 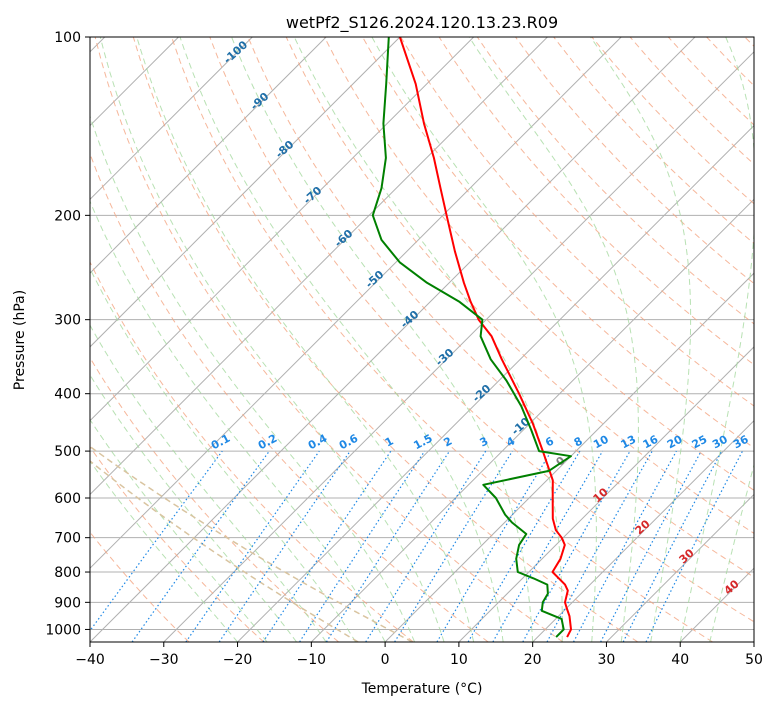 What do you see at coordinates (480, 442) in the screenshot?
I see `mixing-ratio-labels: 0.1 0.2 0.4 0.6 1 1.5 2 3 4 6 8 10 13 16 20 25 30 36` at bounding box center [480, 442].